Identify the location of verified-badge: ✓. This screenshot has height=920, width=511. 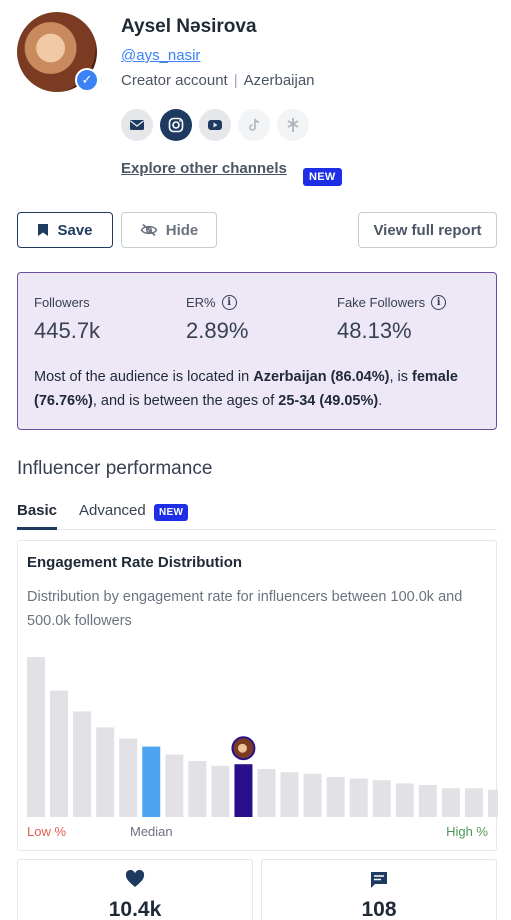
(87, 80).